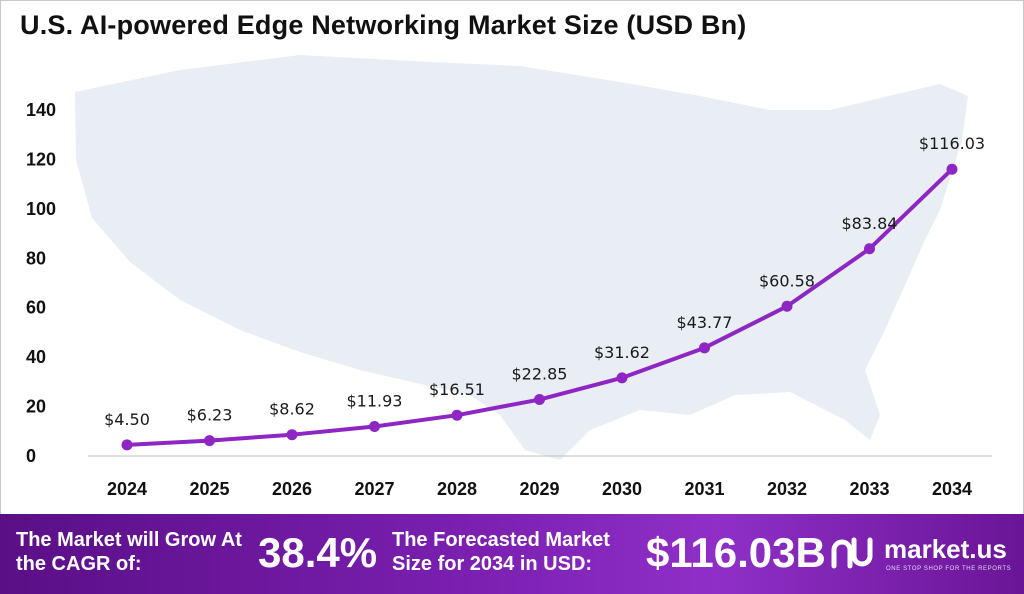  What do you see at coordinates (127, 419) in the screenshot?
I see `data-label-2024: $4.50` at bounding box center [127, 419].